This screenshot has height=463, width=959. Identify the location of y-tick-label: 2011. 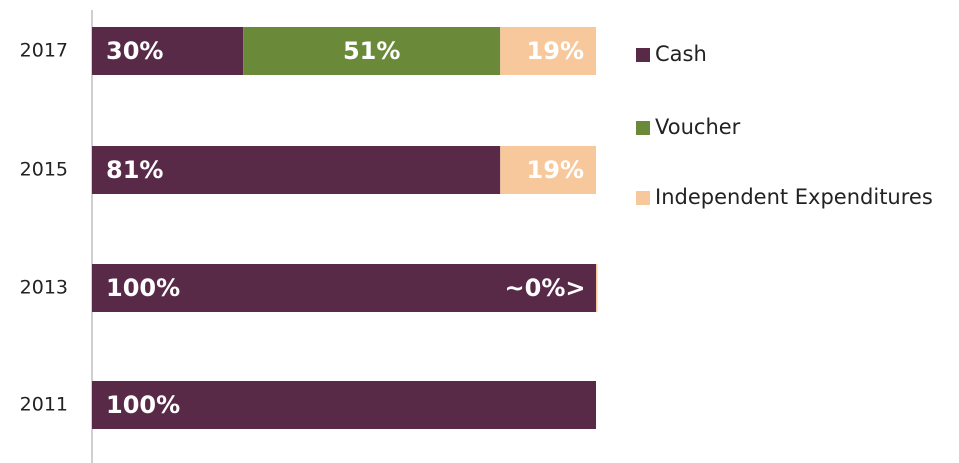
(44, 405).